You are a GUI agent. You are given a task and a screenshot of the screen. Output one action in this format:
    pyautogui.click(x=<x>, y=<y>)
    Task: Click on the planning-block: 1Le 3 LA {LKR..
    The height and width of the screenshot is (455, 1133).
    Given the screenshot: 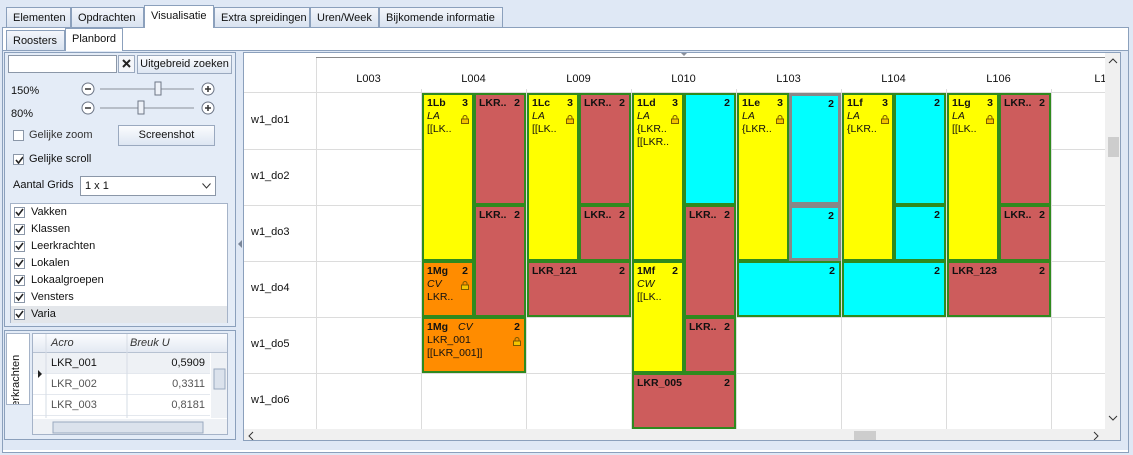 What is the action you would take?
    pyautogui.click(x=763, y=177)
    